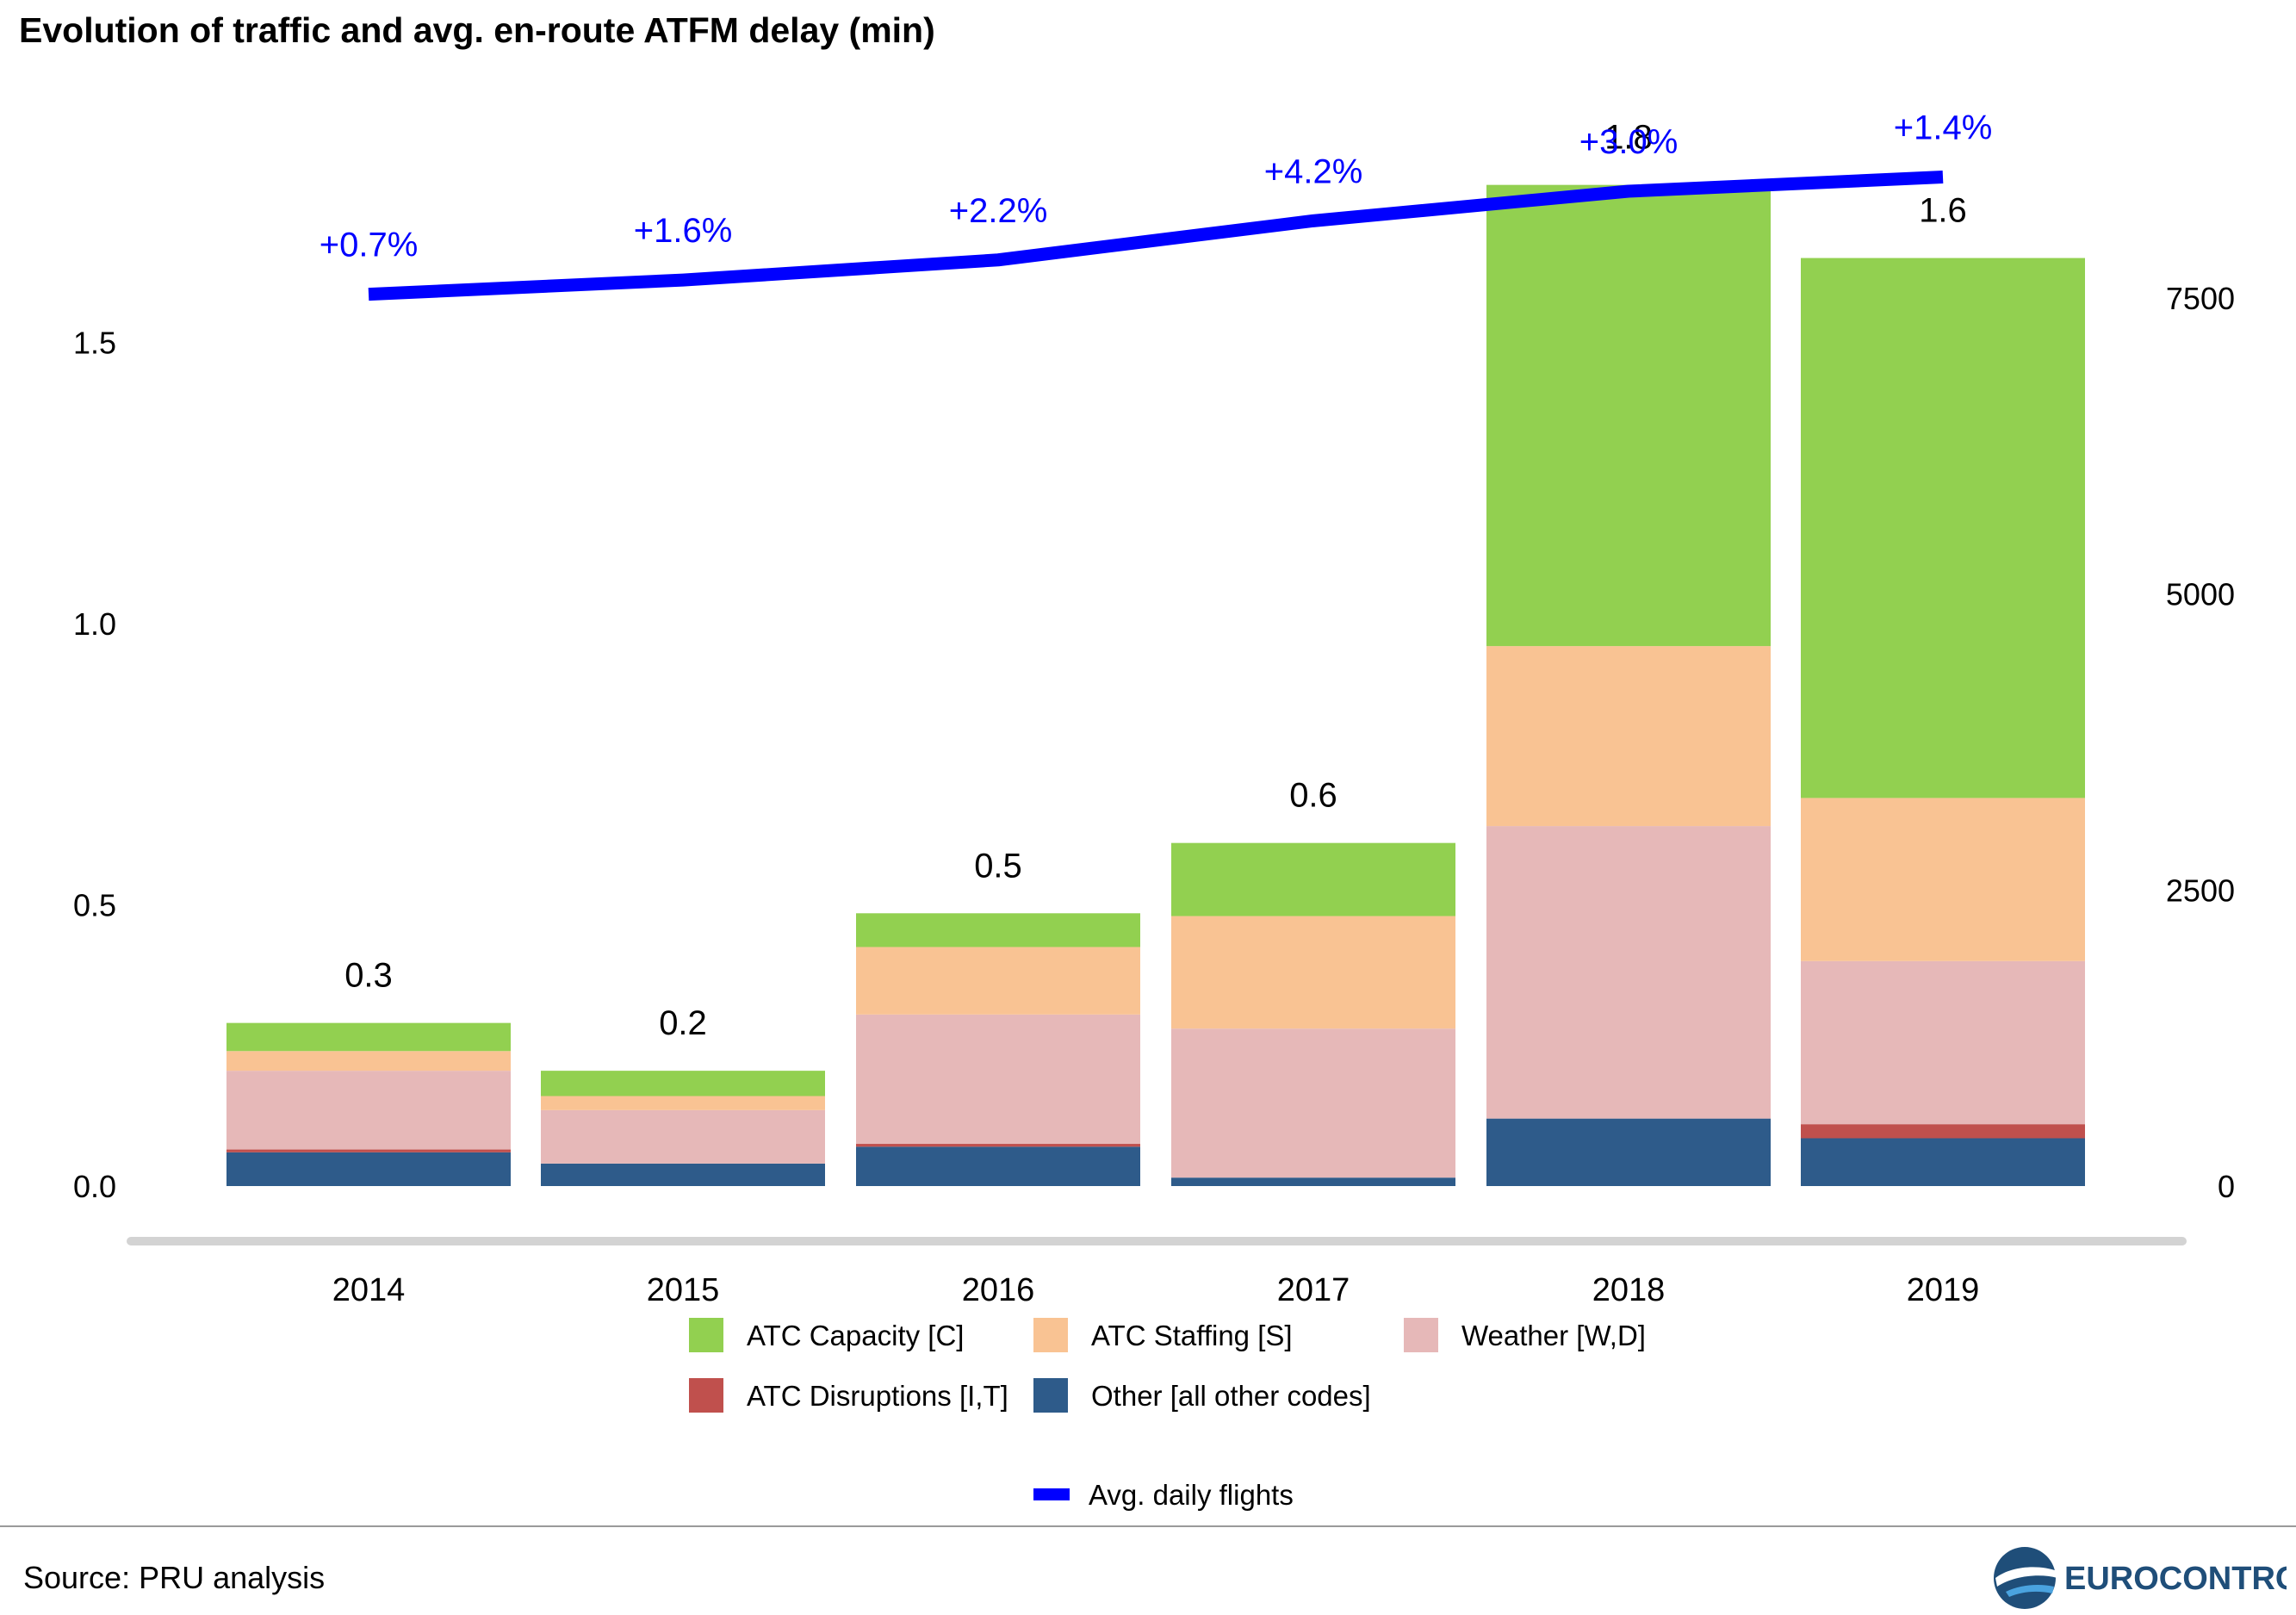 The width and height of the screenshot is (2296, 1615). Describe the element at coordinates (1628, 138) in the screenshot. I see `bar-total-label: 1.8` at that location.